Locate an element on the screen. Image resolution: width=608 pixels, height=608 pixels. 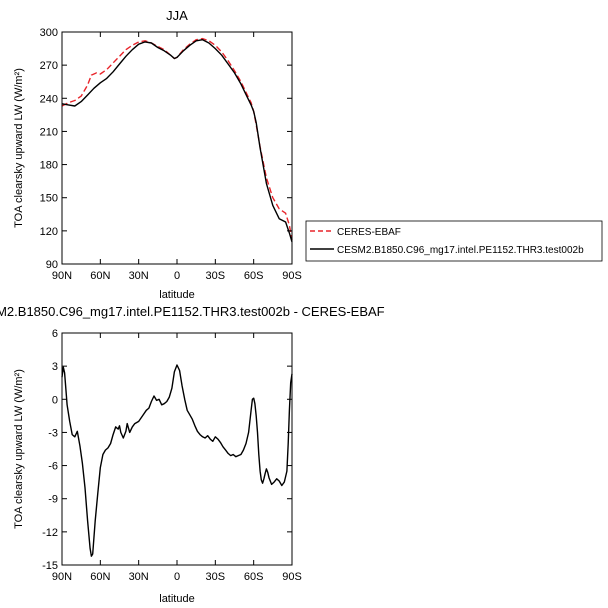
y-tick-label: 240 is located at coordinates (49, 99).